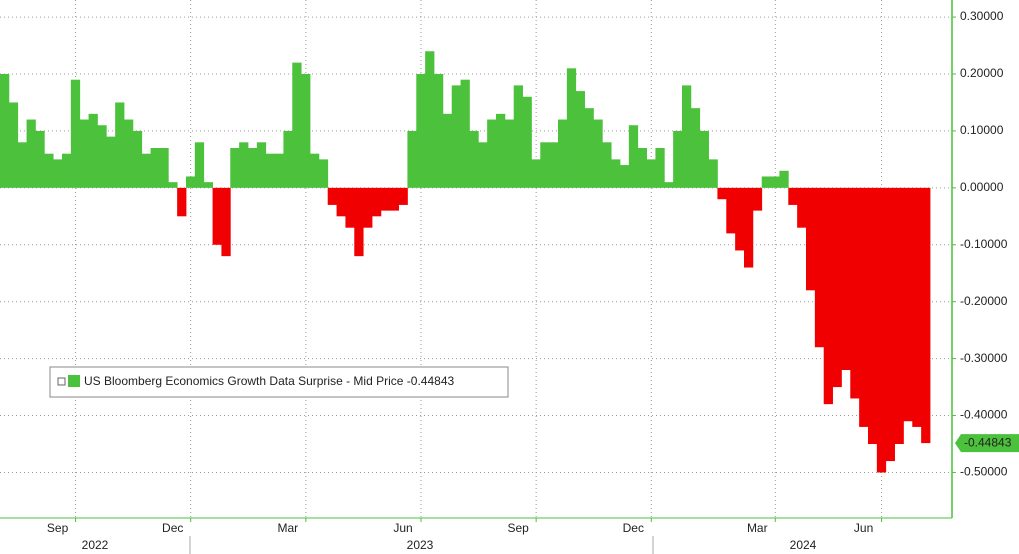 This screenshot has width=1019, height=554. Describe the element at coordinates (984, 415) in the screenshot. I see `y-tick-label: -0.40000` at that location.